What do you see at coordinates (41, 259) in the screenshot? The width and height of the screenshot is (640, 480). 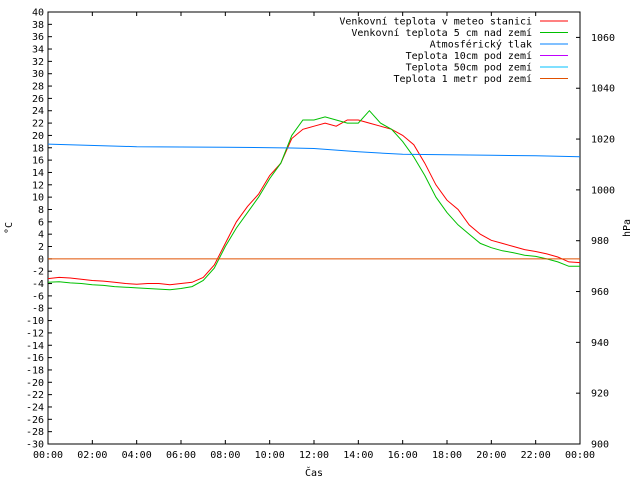 I see `y-left-tick-label: 0` at bounding box center [41, 259].